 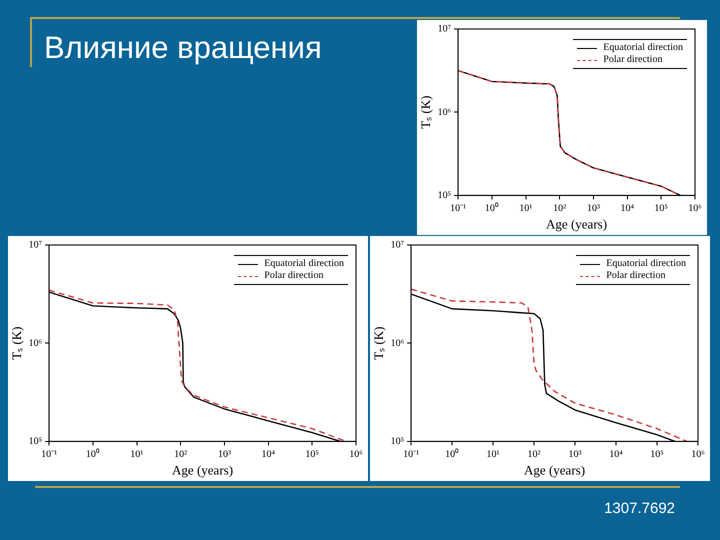 What do you see at coordinates (639, 508) in the screenshot?
I see `text: 1307.7692` at bounding box center [639, 508].